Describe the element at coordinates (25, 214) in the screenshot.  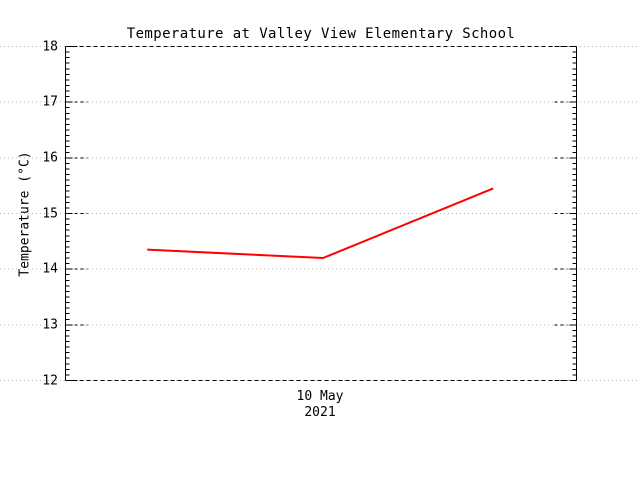
I see `y-axis-title: Temperature (°C)` at that location.